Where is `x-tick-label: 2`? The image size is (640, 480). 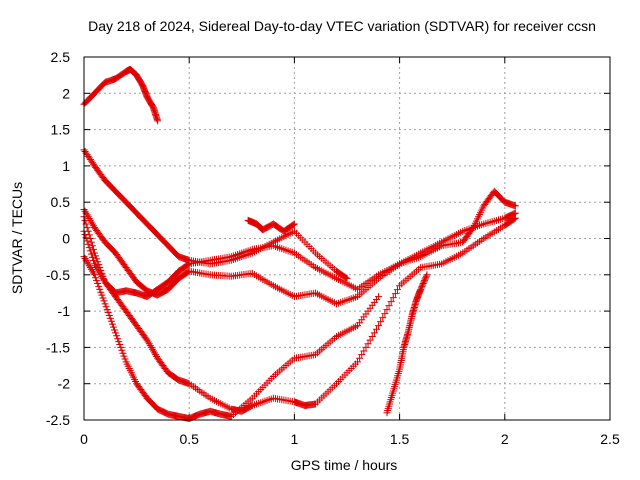 x-tick-label: 2 is located at coordinates (505, 439).